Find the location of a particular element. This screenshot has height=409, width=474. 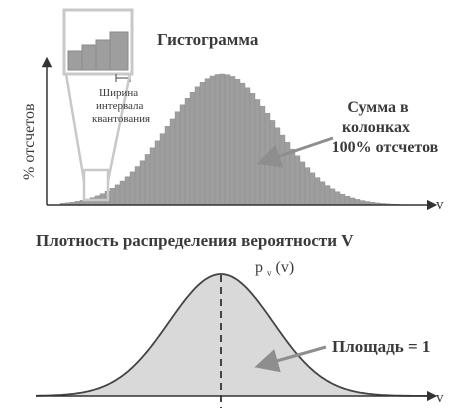

area-arrow is located at coordinates (290, 359).